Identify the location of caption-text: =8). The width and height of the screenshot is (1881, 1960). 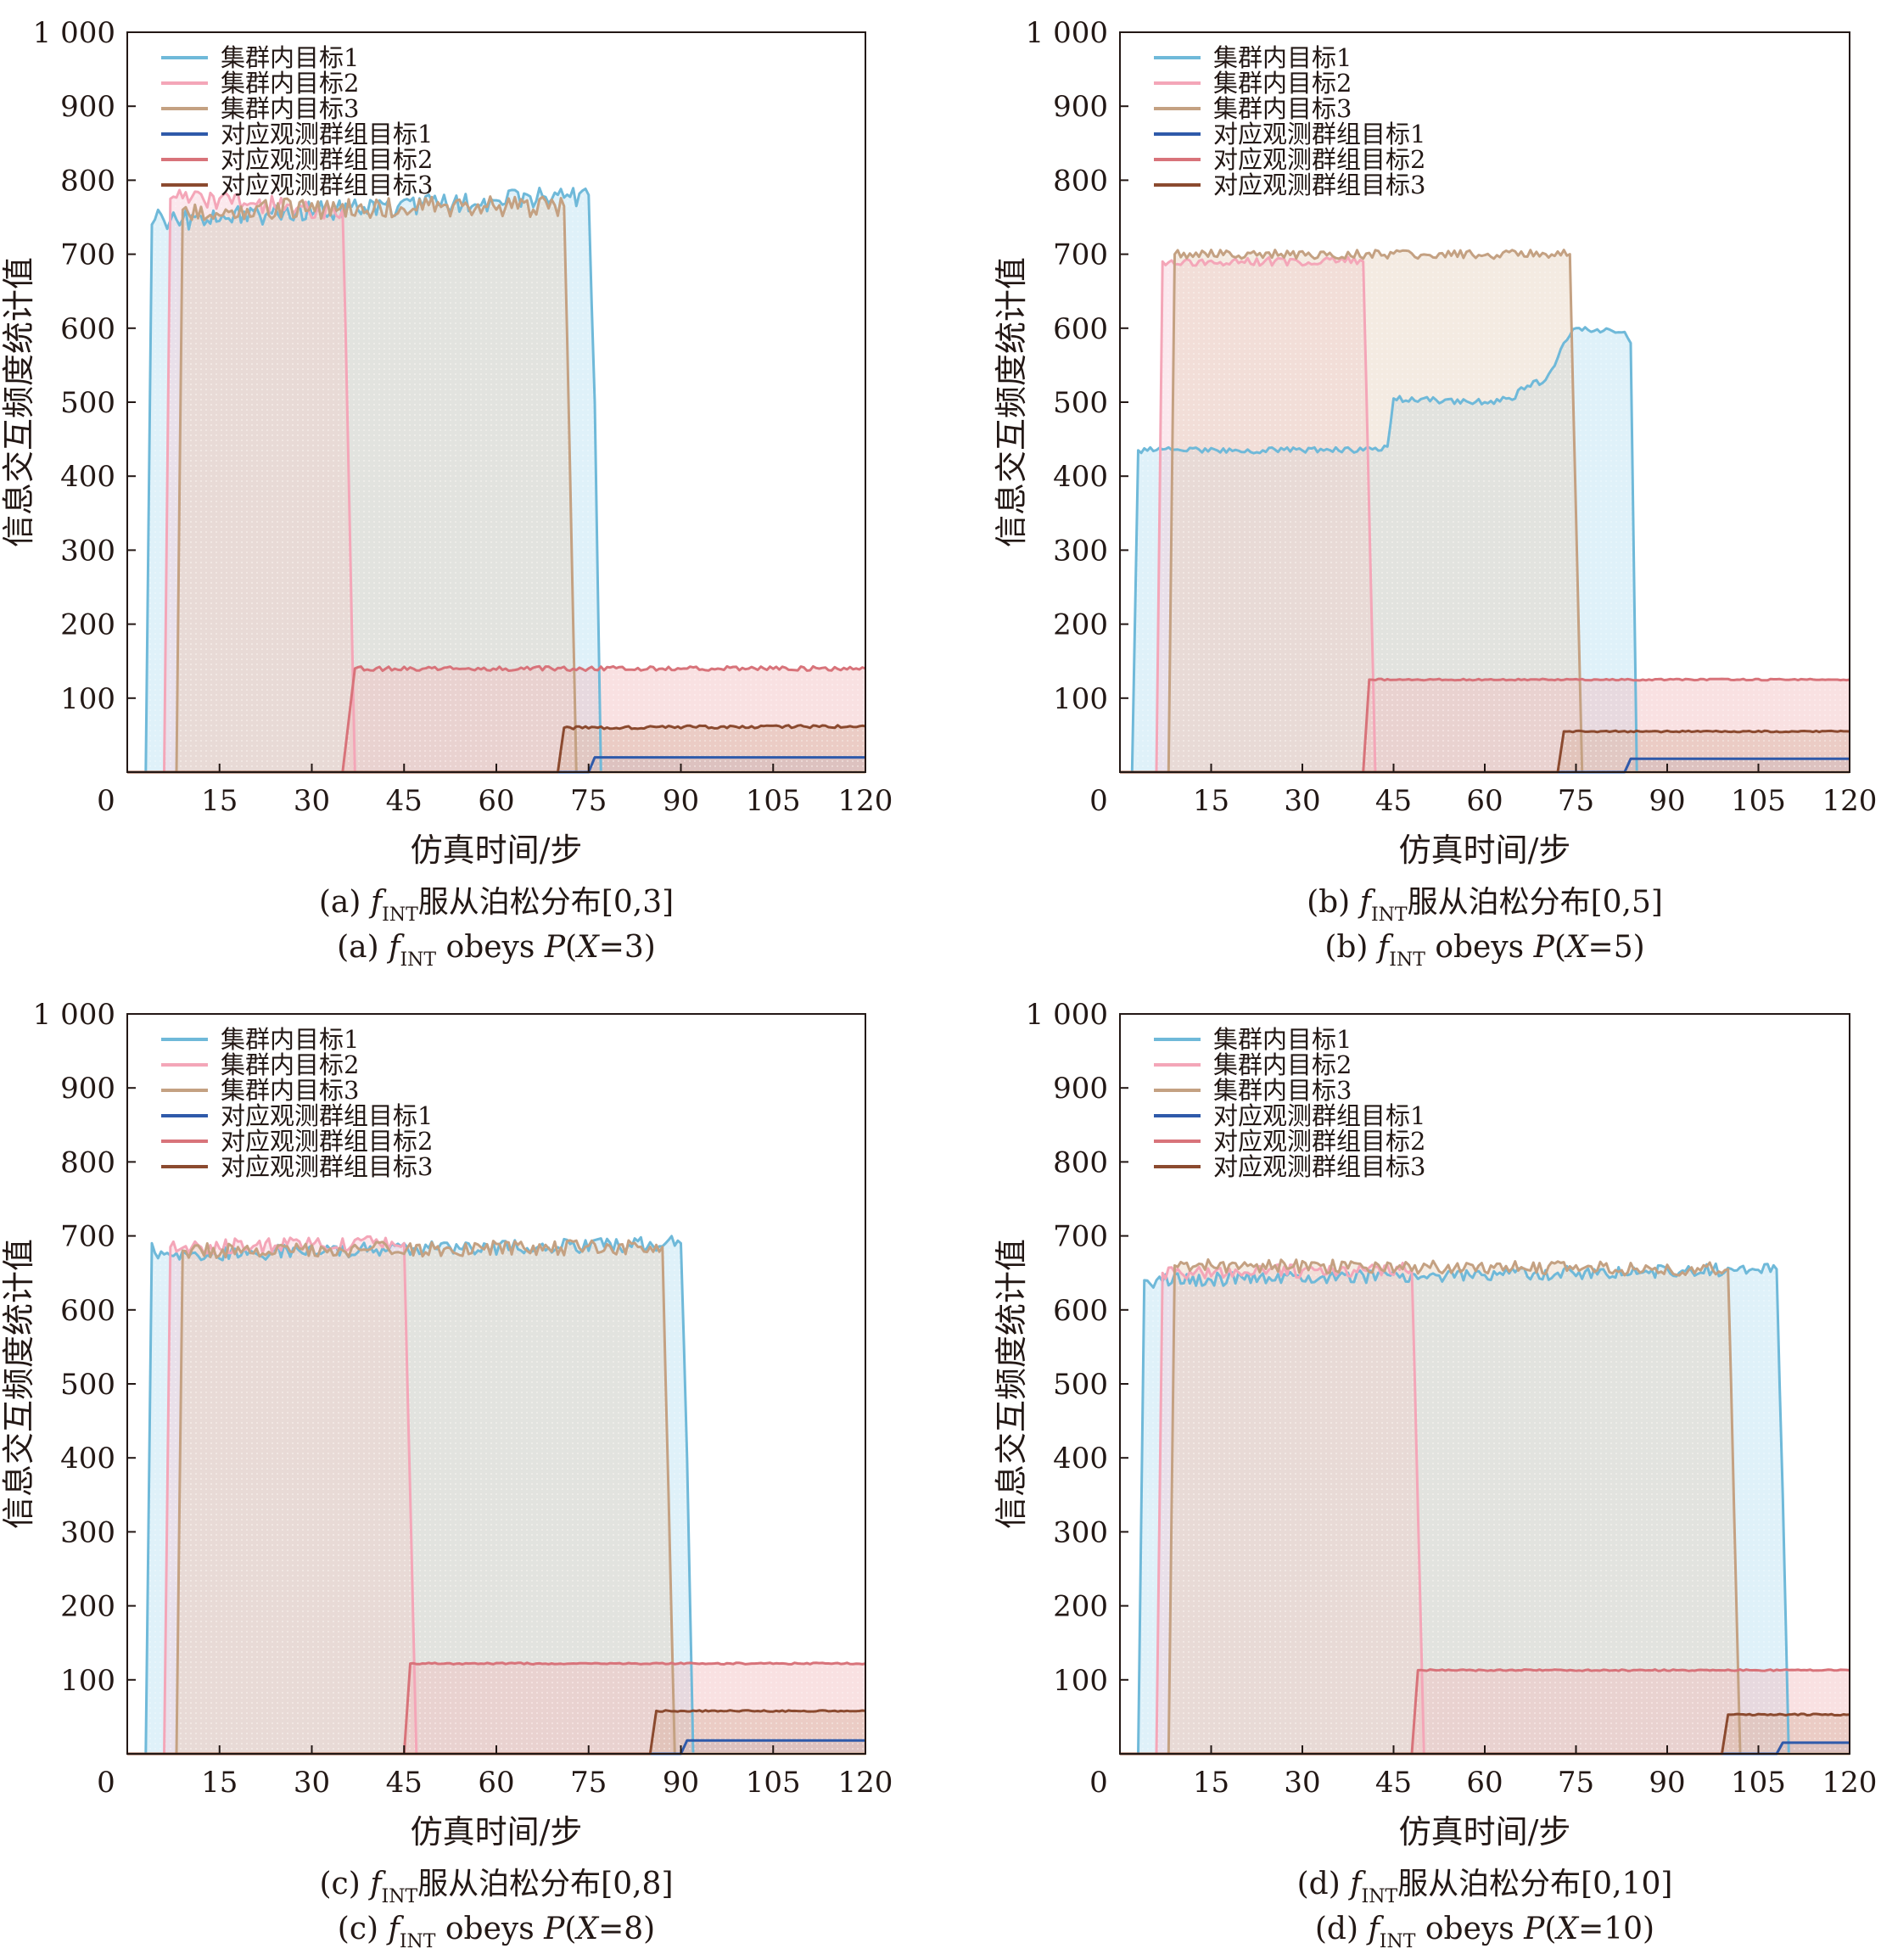
(626, 1929).